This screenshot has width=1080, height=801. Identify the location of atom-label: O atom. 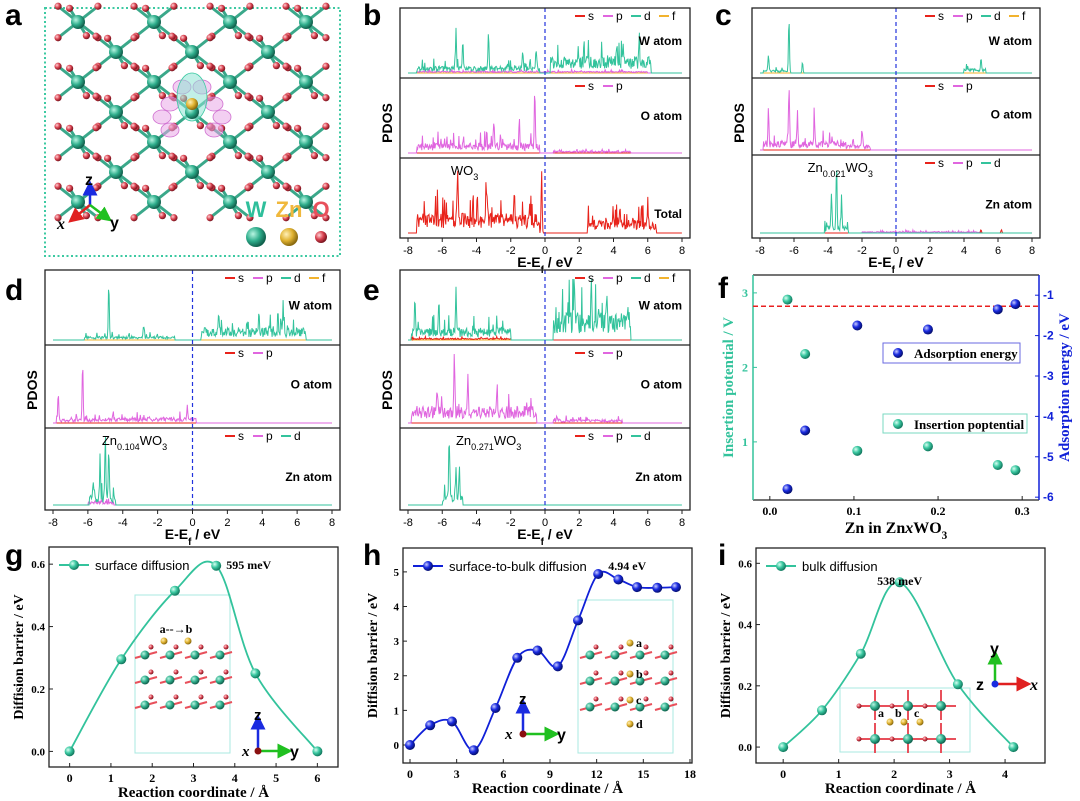
(661, 116).